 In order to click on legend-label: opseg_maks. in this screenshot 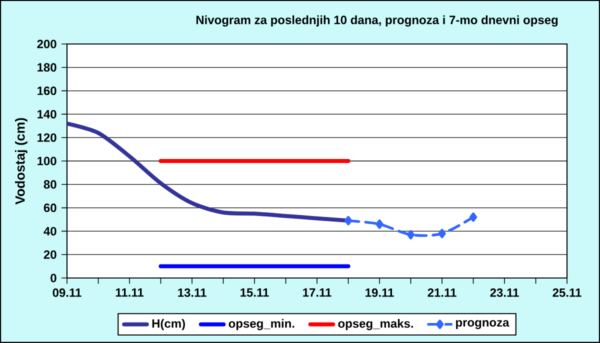, I will do `click(375, 324)`.